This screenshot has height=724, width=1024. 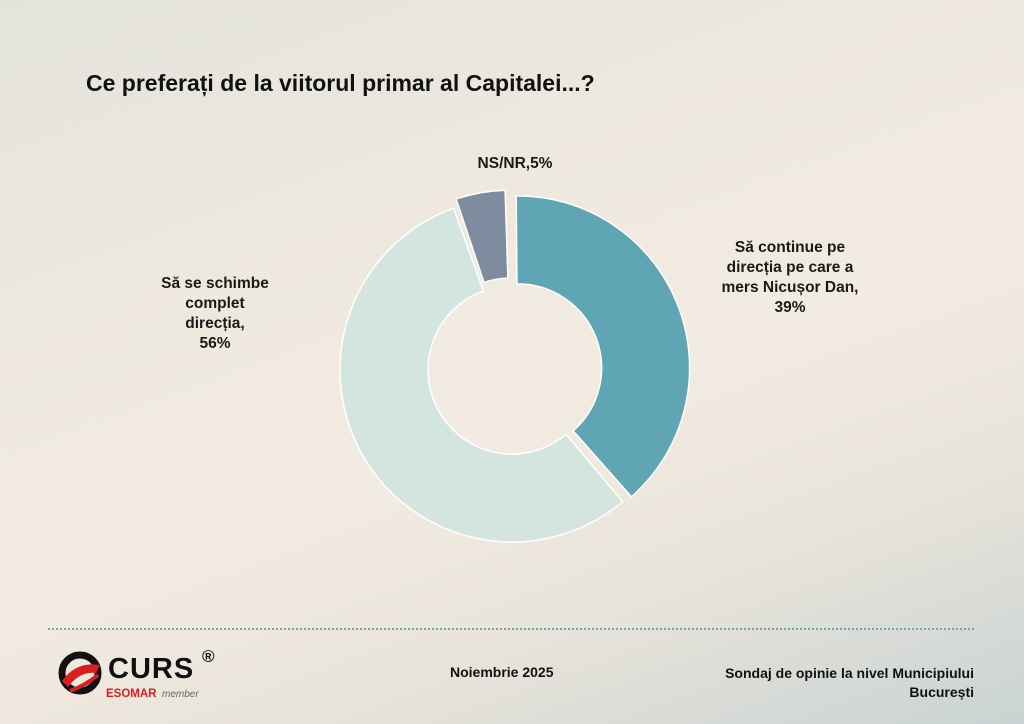 What do you see at coordinates (941, 692) in the screenshot?
I see `footer-survey-line2: București` at bounding box center [941, 692].